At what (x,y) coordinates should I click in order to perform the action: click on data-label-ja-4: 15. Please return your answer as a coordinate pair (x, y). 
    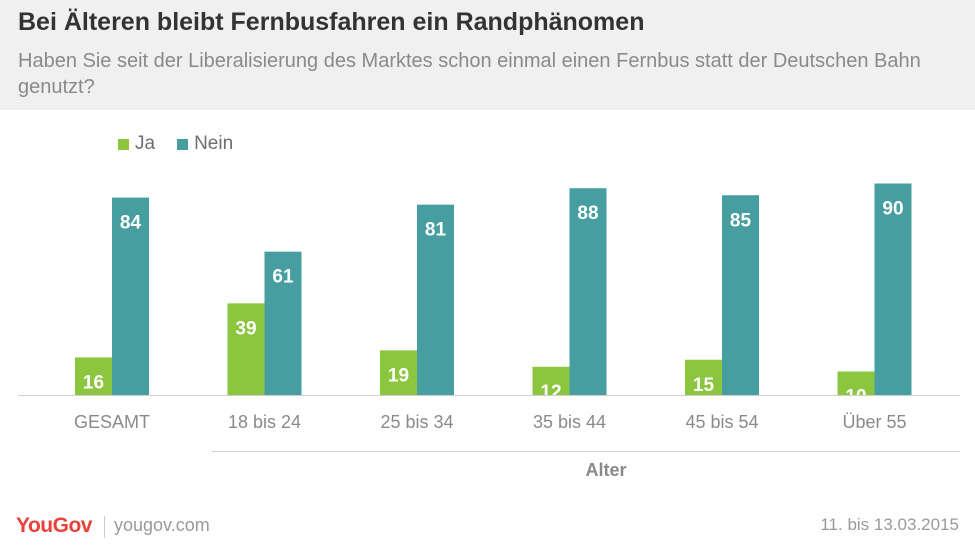
    Looking at the image, I should click on (704, 385).